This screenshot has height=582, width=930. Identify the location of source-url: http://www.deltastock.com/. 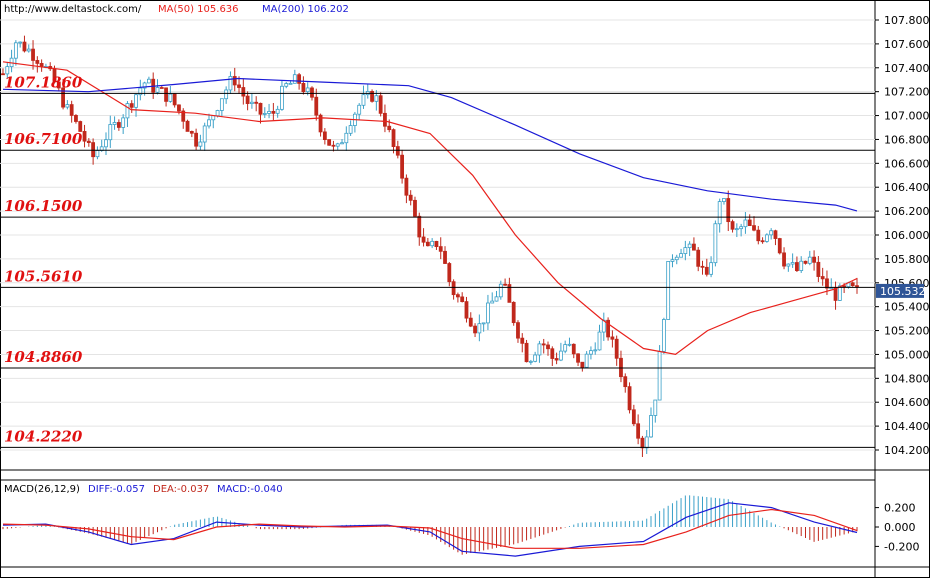
(73, 9).